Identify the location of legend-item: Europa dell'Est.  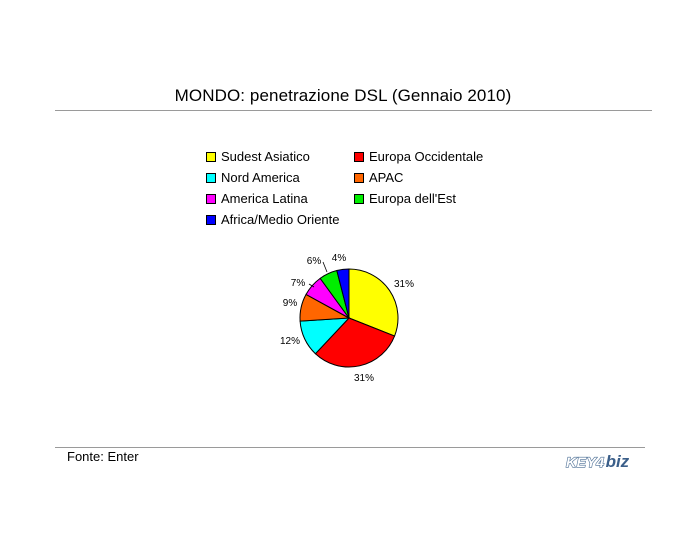
(434, 198).